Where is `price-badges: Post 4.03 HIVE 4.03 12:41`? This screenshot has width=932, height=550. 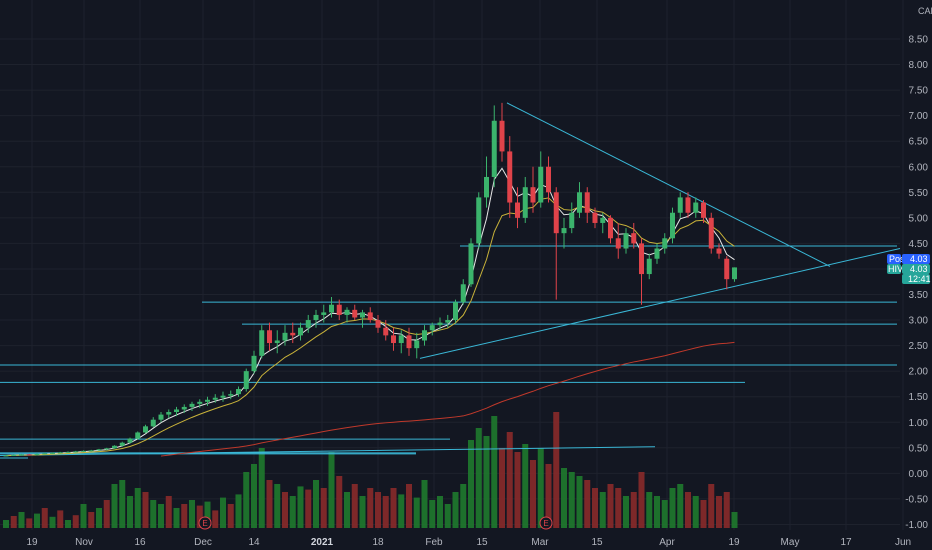 price-badges: Post 4.03 HIVE 4.03 12:41 is located at coordinates (909, 269).